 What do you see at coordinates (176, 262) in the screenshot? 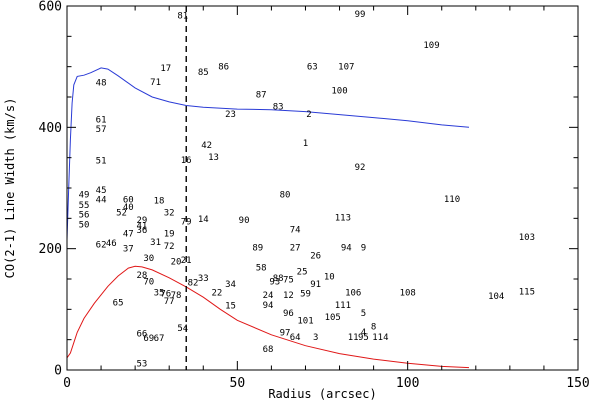
I see `data-point-label: 20` at bounding box center [176, 262].